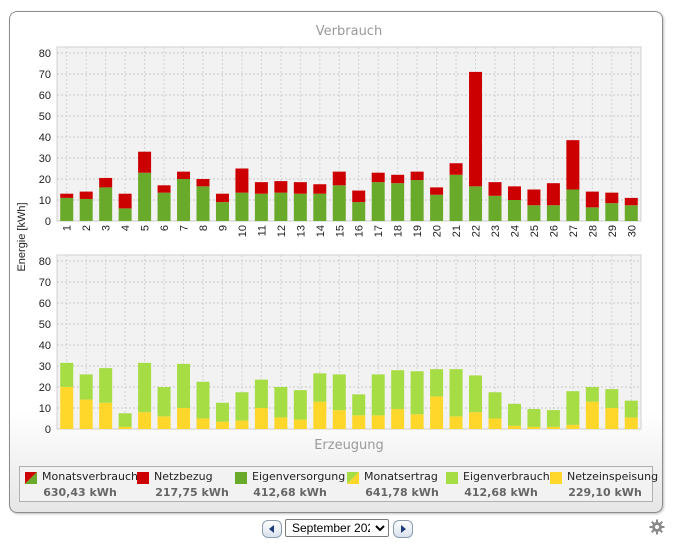  I want to click on x-tick-label: 16, so click(360, 231).